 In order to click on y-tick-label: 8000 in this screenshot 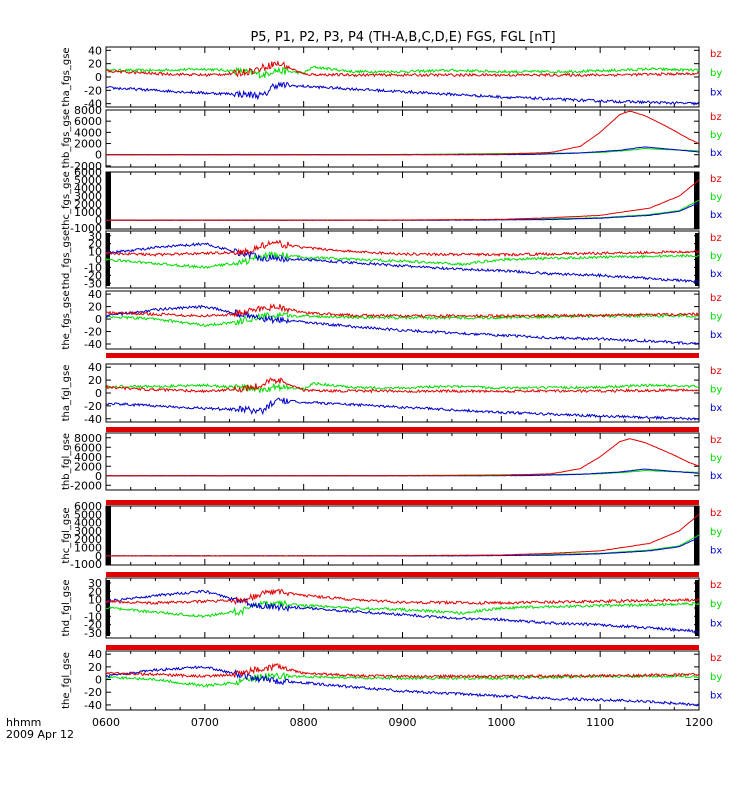, I will do `click(88, 438)`.